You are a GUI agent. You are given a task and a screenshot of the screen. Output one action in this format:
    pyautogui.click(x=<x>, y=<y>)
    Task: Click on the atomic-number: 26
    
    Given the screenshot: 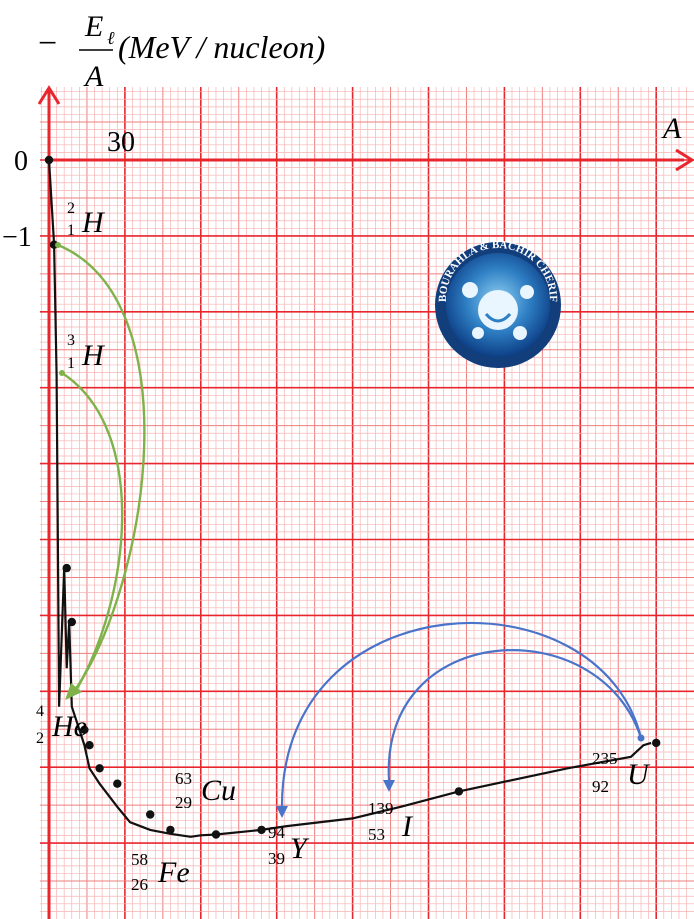 What is the action you would take?
    pyautogui.click(x=139, y=884)
    